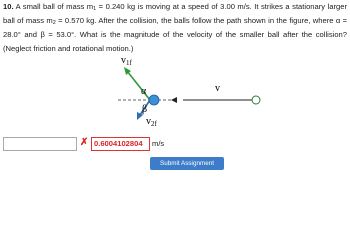  I want to click on label-v: v, so click(217, 88).